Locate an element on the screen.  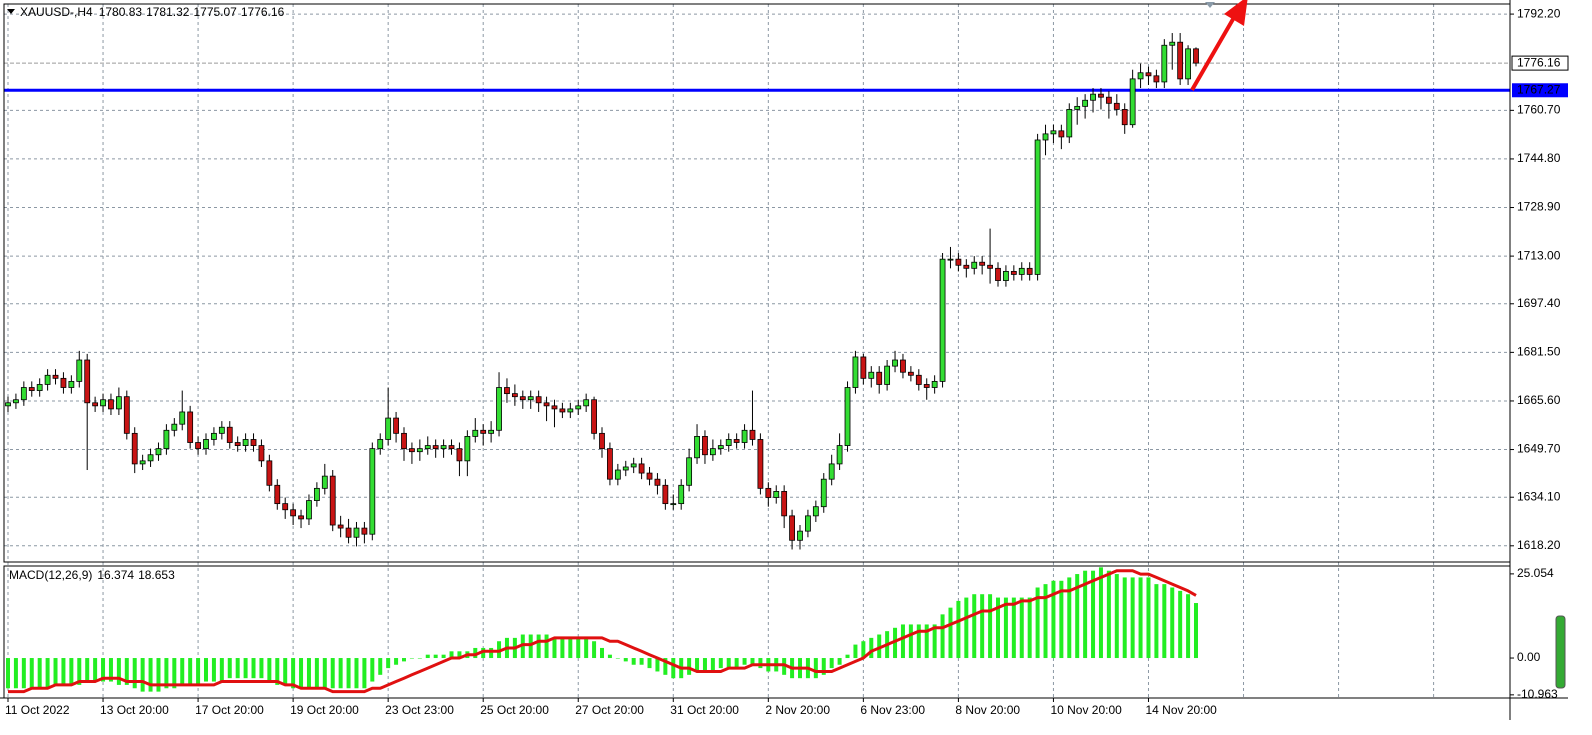
scroll-handle is located at coordinates (1560, 652).